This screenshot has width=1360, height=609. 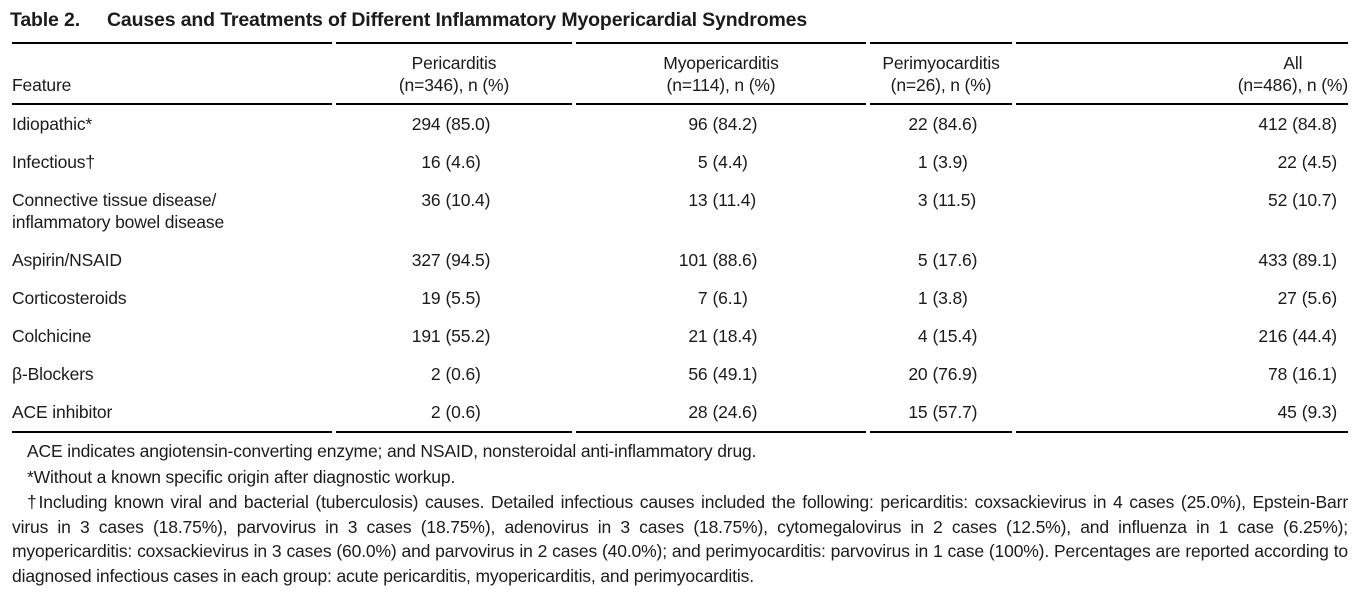 What do you see at coordinates (1182, 73) in the screenshot?
I see `column-header-all: All (n=486), n (%)` at bounding box center [1182, 73].